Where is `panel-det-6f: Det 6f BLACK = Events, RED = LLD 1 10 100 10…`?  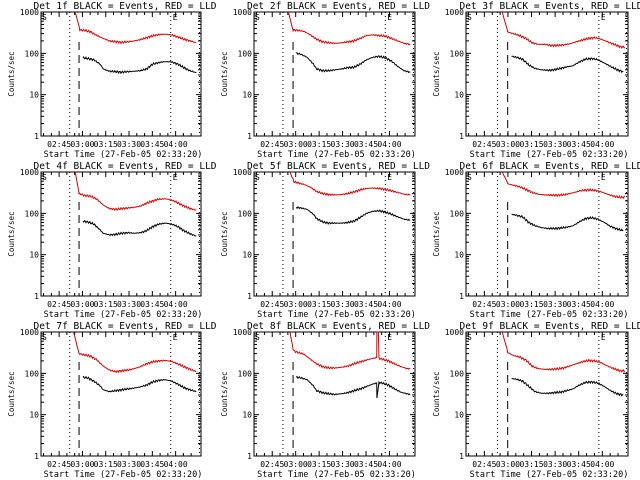 panel-det-6f: Det 6f BLACK = Events, RED = LLD 1 10 100 10… is located at coordinates (536, 240).